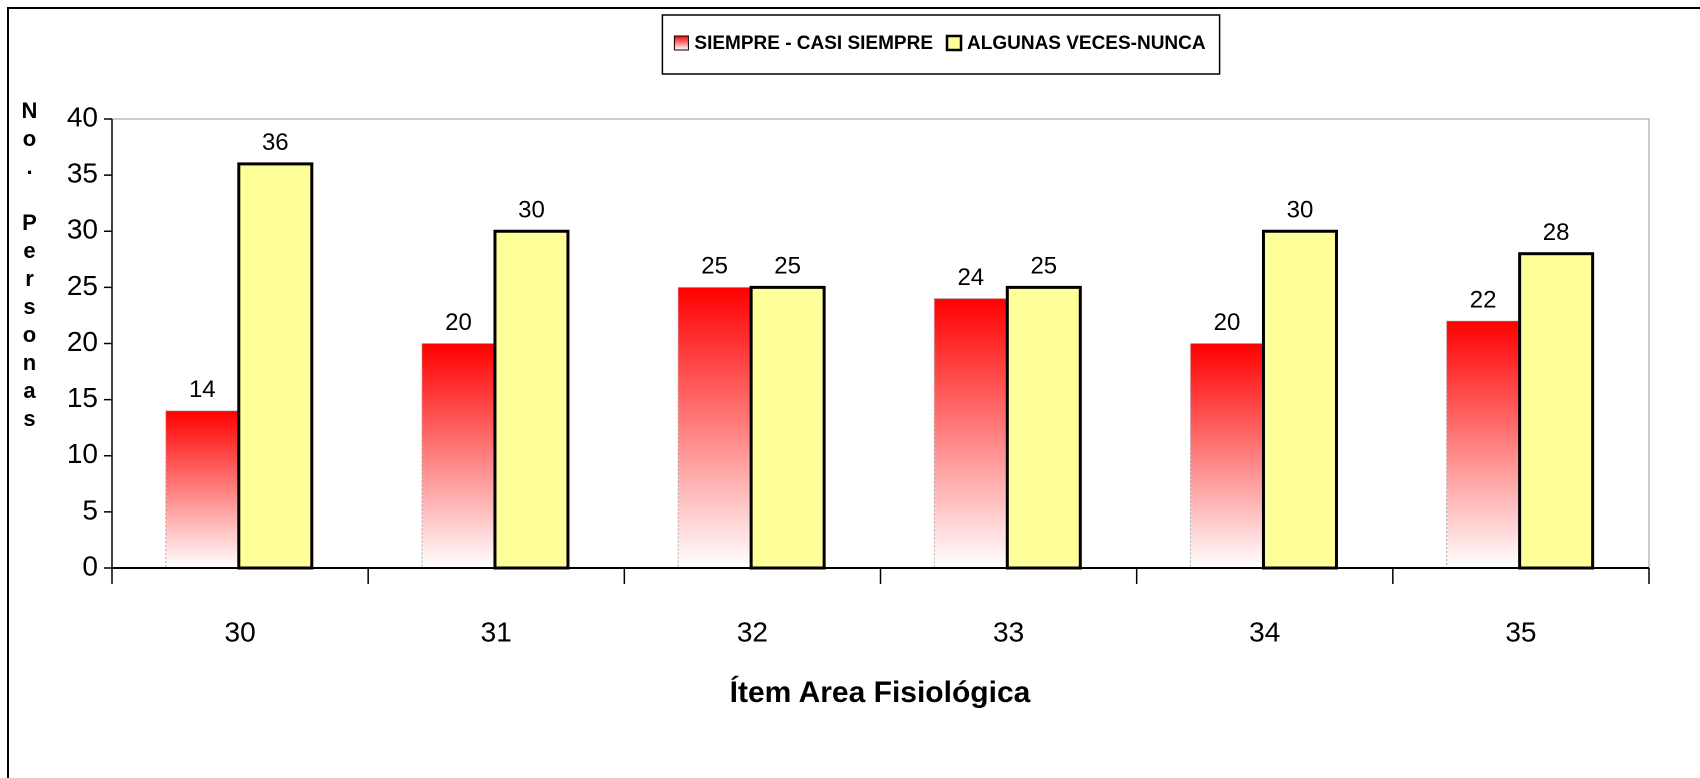 The image size is (1700, 778). What do you see at coordinates (82, 453) in the screenshot?
I see `y-tick-label: 10` at bounding box center [82, 453].